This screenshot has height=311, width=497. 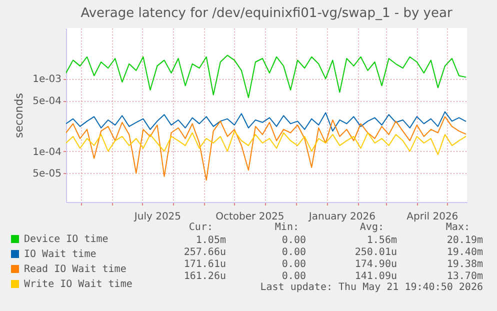 What do you see at coordinates (157, 217) in the screenshot?
I see `x-tick-label: July 2025` at bounding box center [157, 217].